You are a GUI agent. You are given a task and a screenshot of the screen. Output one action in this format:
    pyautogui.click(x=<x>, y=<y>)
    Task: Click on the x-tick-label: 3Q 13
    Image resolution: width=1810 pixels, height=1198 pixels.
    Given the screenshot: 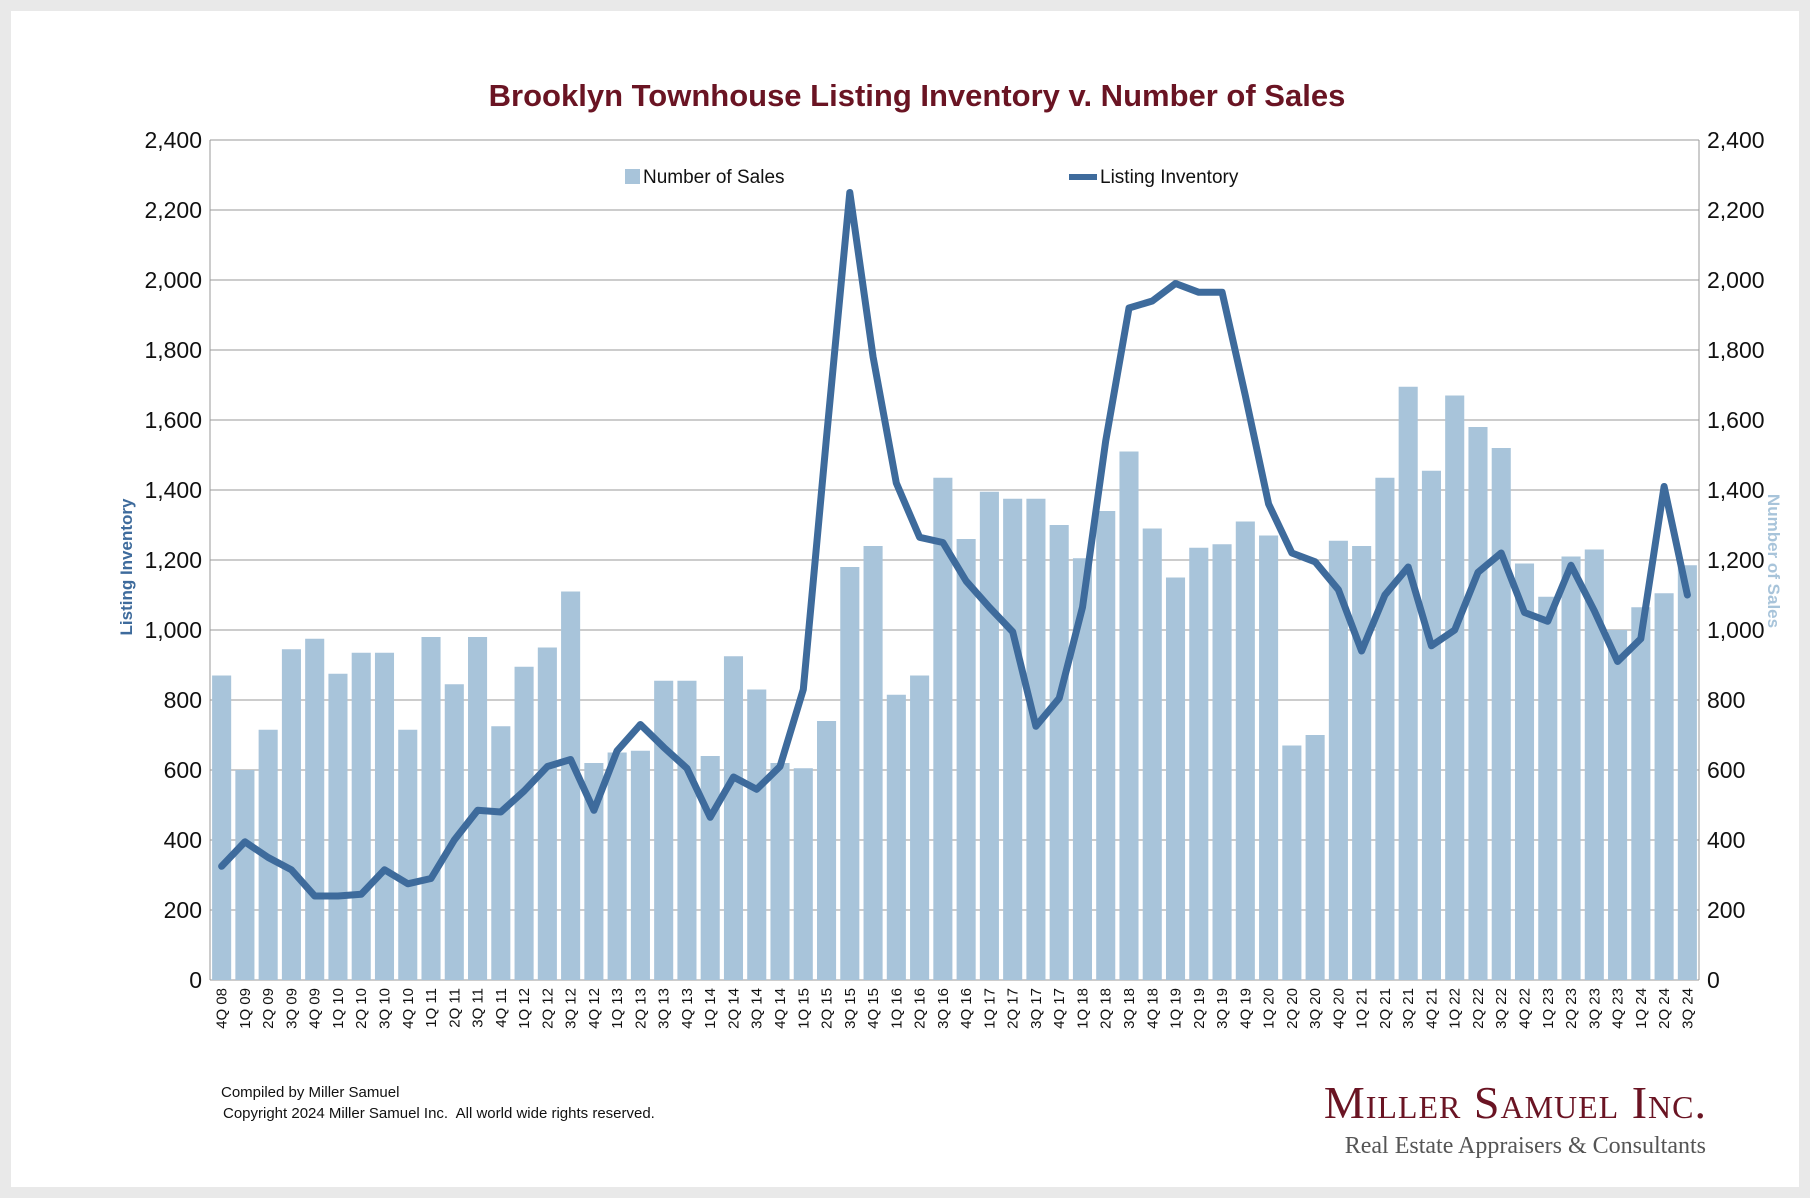 What is the action you would take?
    pyautogui.click(x=664, y=1008)
    